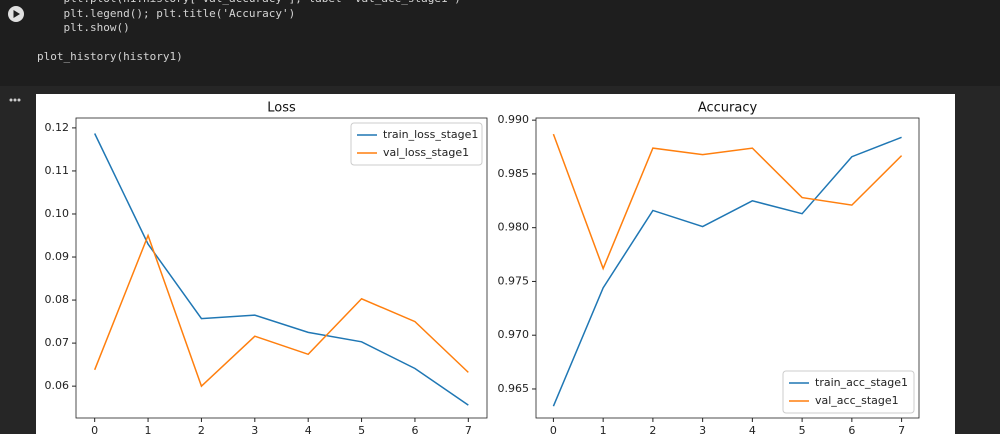 This screenshot has width=1000, height=434. I want to click on y-tick-label: 0.965, so click(514, 388).